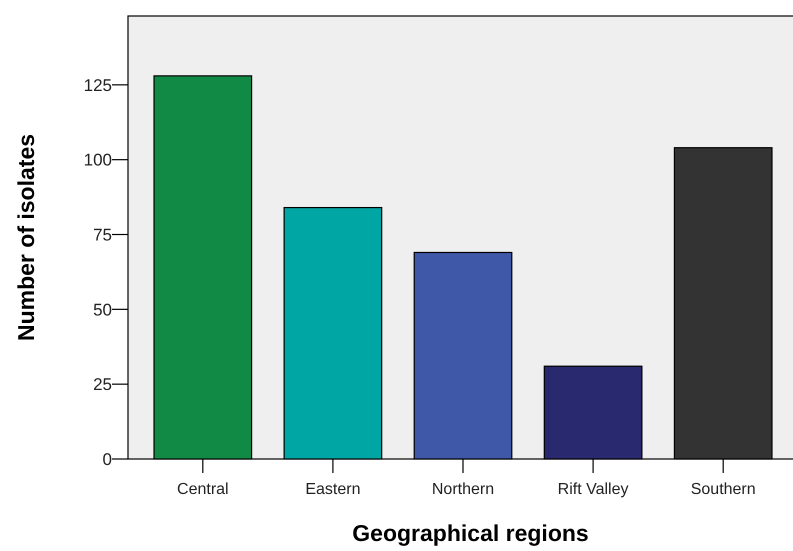 This screenshot has height=551, width=793. I want to click on x-axis-title: Geographical regions, so click(470, 533).